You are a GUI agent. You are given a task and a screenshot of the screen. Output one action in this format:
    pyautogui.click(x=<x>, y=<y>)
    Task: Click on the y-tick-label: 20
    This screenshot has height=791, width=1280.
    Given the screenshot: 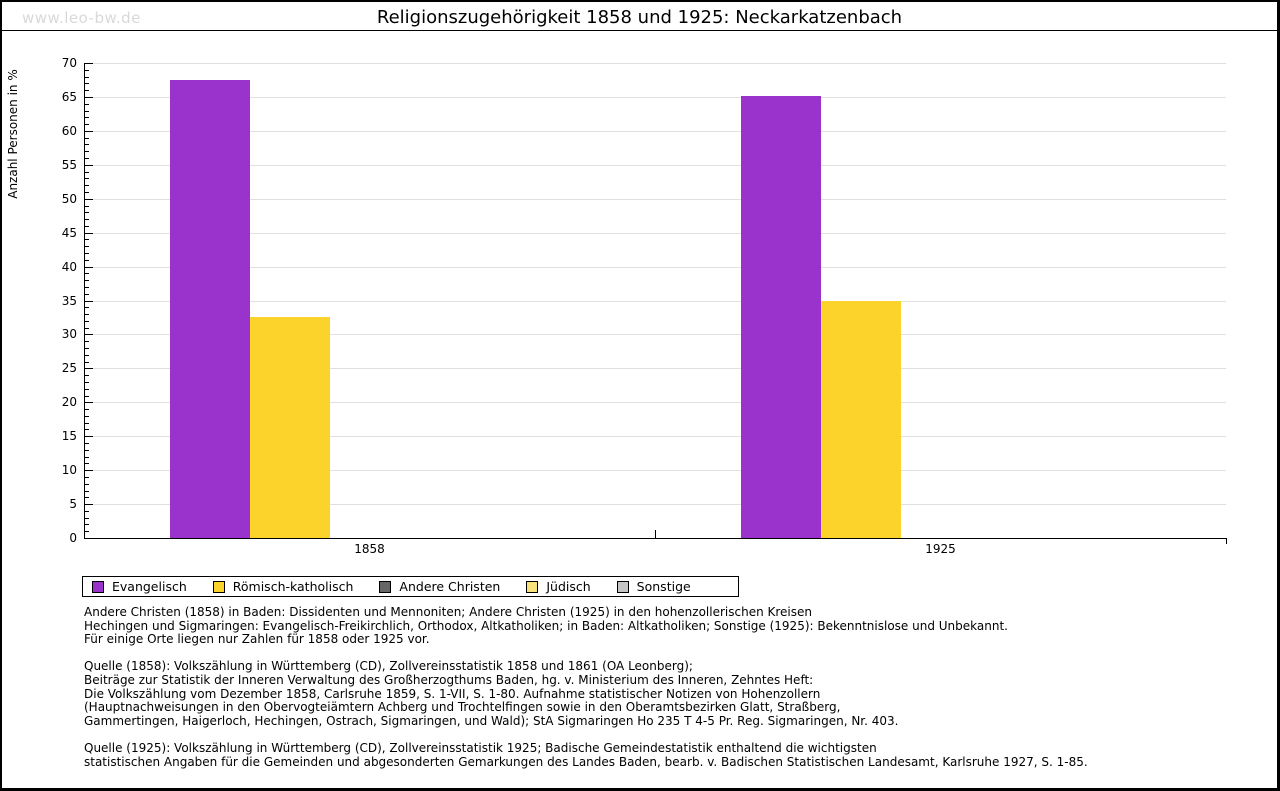 What is the action you would take?
    pyautogui.click(x=69, y=402)
    